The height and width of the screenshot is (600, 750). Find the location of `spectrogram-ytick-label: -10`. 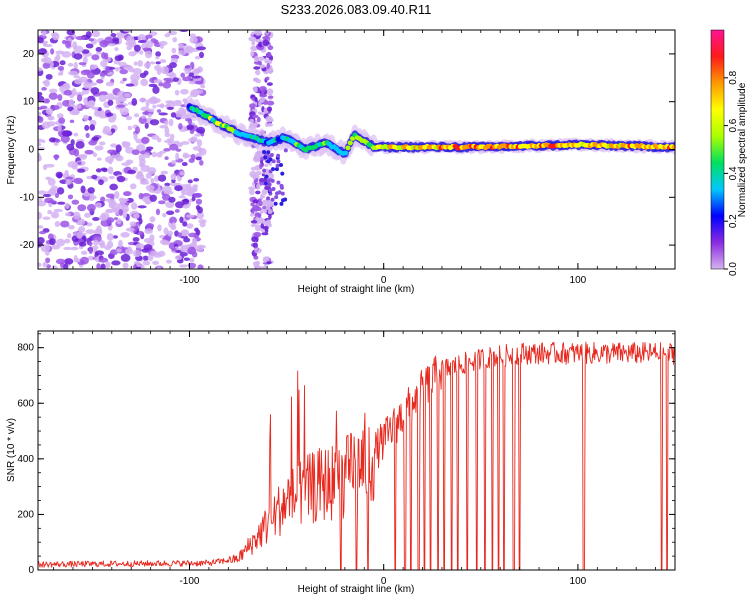

spectrogram-ytick-label: -10 is located at coordinates (27, 197).